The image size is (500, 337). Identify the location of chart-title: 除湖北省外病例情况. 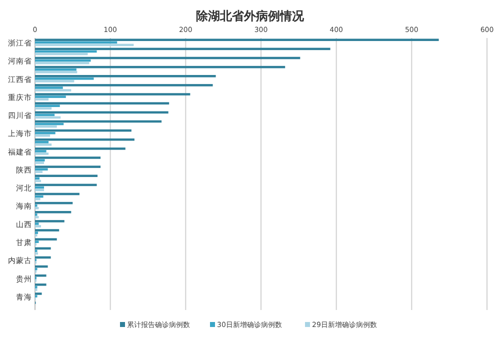
(250, 16).